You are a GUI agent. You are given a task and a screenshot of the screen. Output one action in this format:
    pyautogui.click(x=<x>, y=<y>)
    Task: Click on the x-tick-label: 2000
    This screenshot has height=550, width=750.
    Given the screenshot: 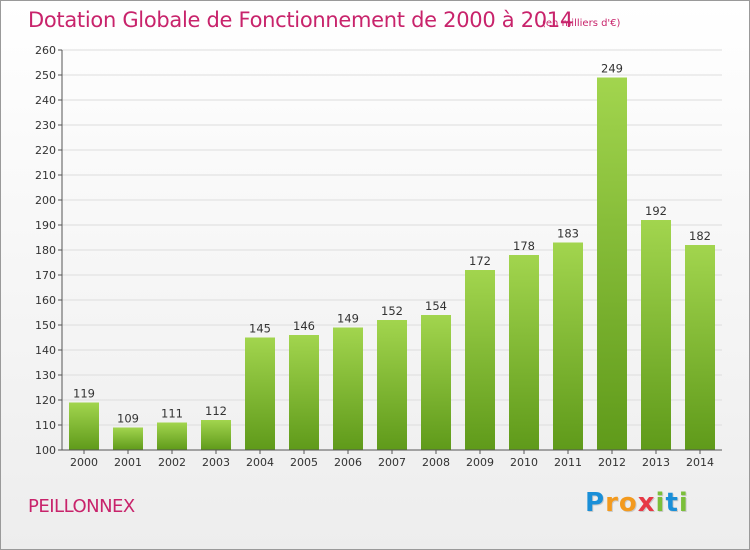 What is the action you would take?
    pyautogui.click(x=84, y=462)
    